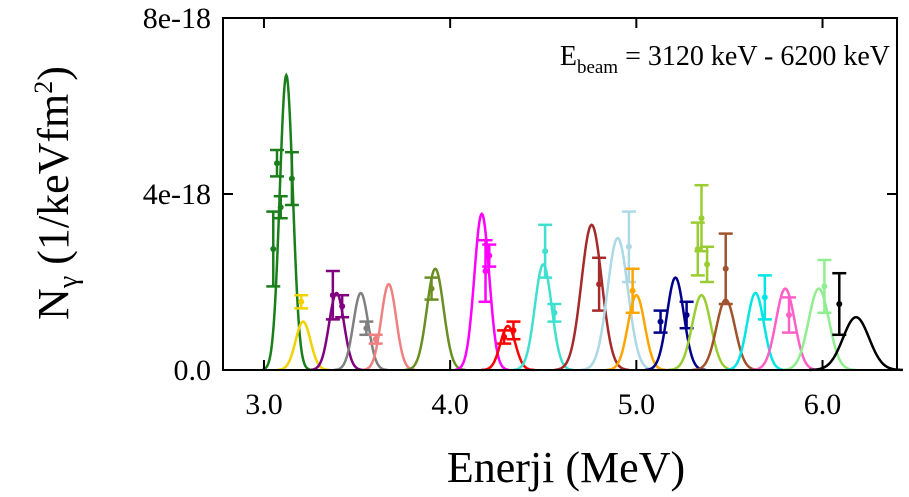  I want to click on annotation-rest: = 3120 keV - 6200 keV, so click(754, 56).